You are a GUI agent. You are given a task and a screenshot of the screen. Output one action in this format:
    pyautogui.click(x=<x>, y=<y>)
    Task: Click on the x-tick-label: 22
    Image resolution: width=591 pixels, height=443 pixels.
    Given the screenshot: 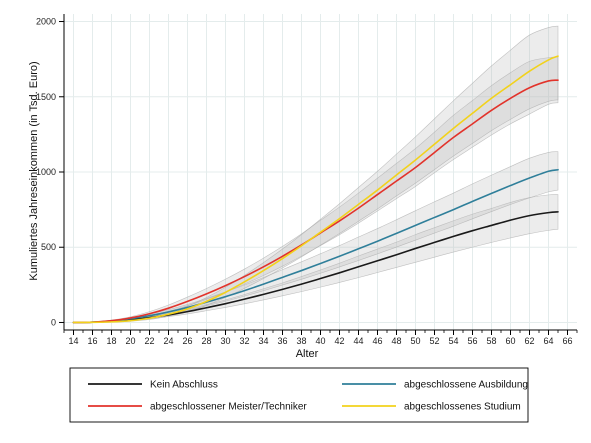 What is the action you would take?
    pyautogui.click(x=149, y=341)
    